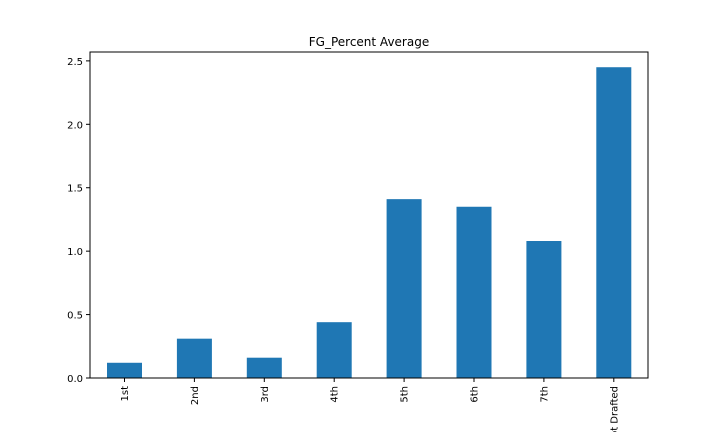 This screenshot has height=432, width=720. I want to click on y-tick-label: 2.0, so click(75, 125).